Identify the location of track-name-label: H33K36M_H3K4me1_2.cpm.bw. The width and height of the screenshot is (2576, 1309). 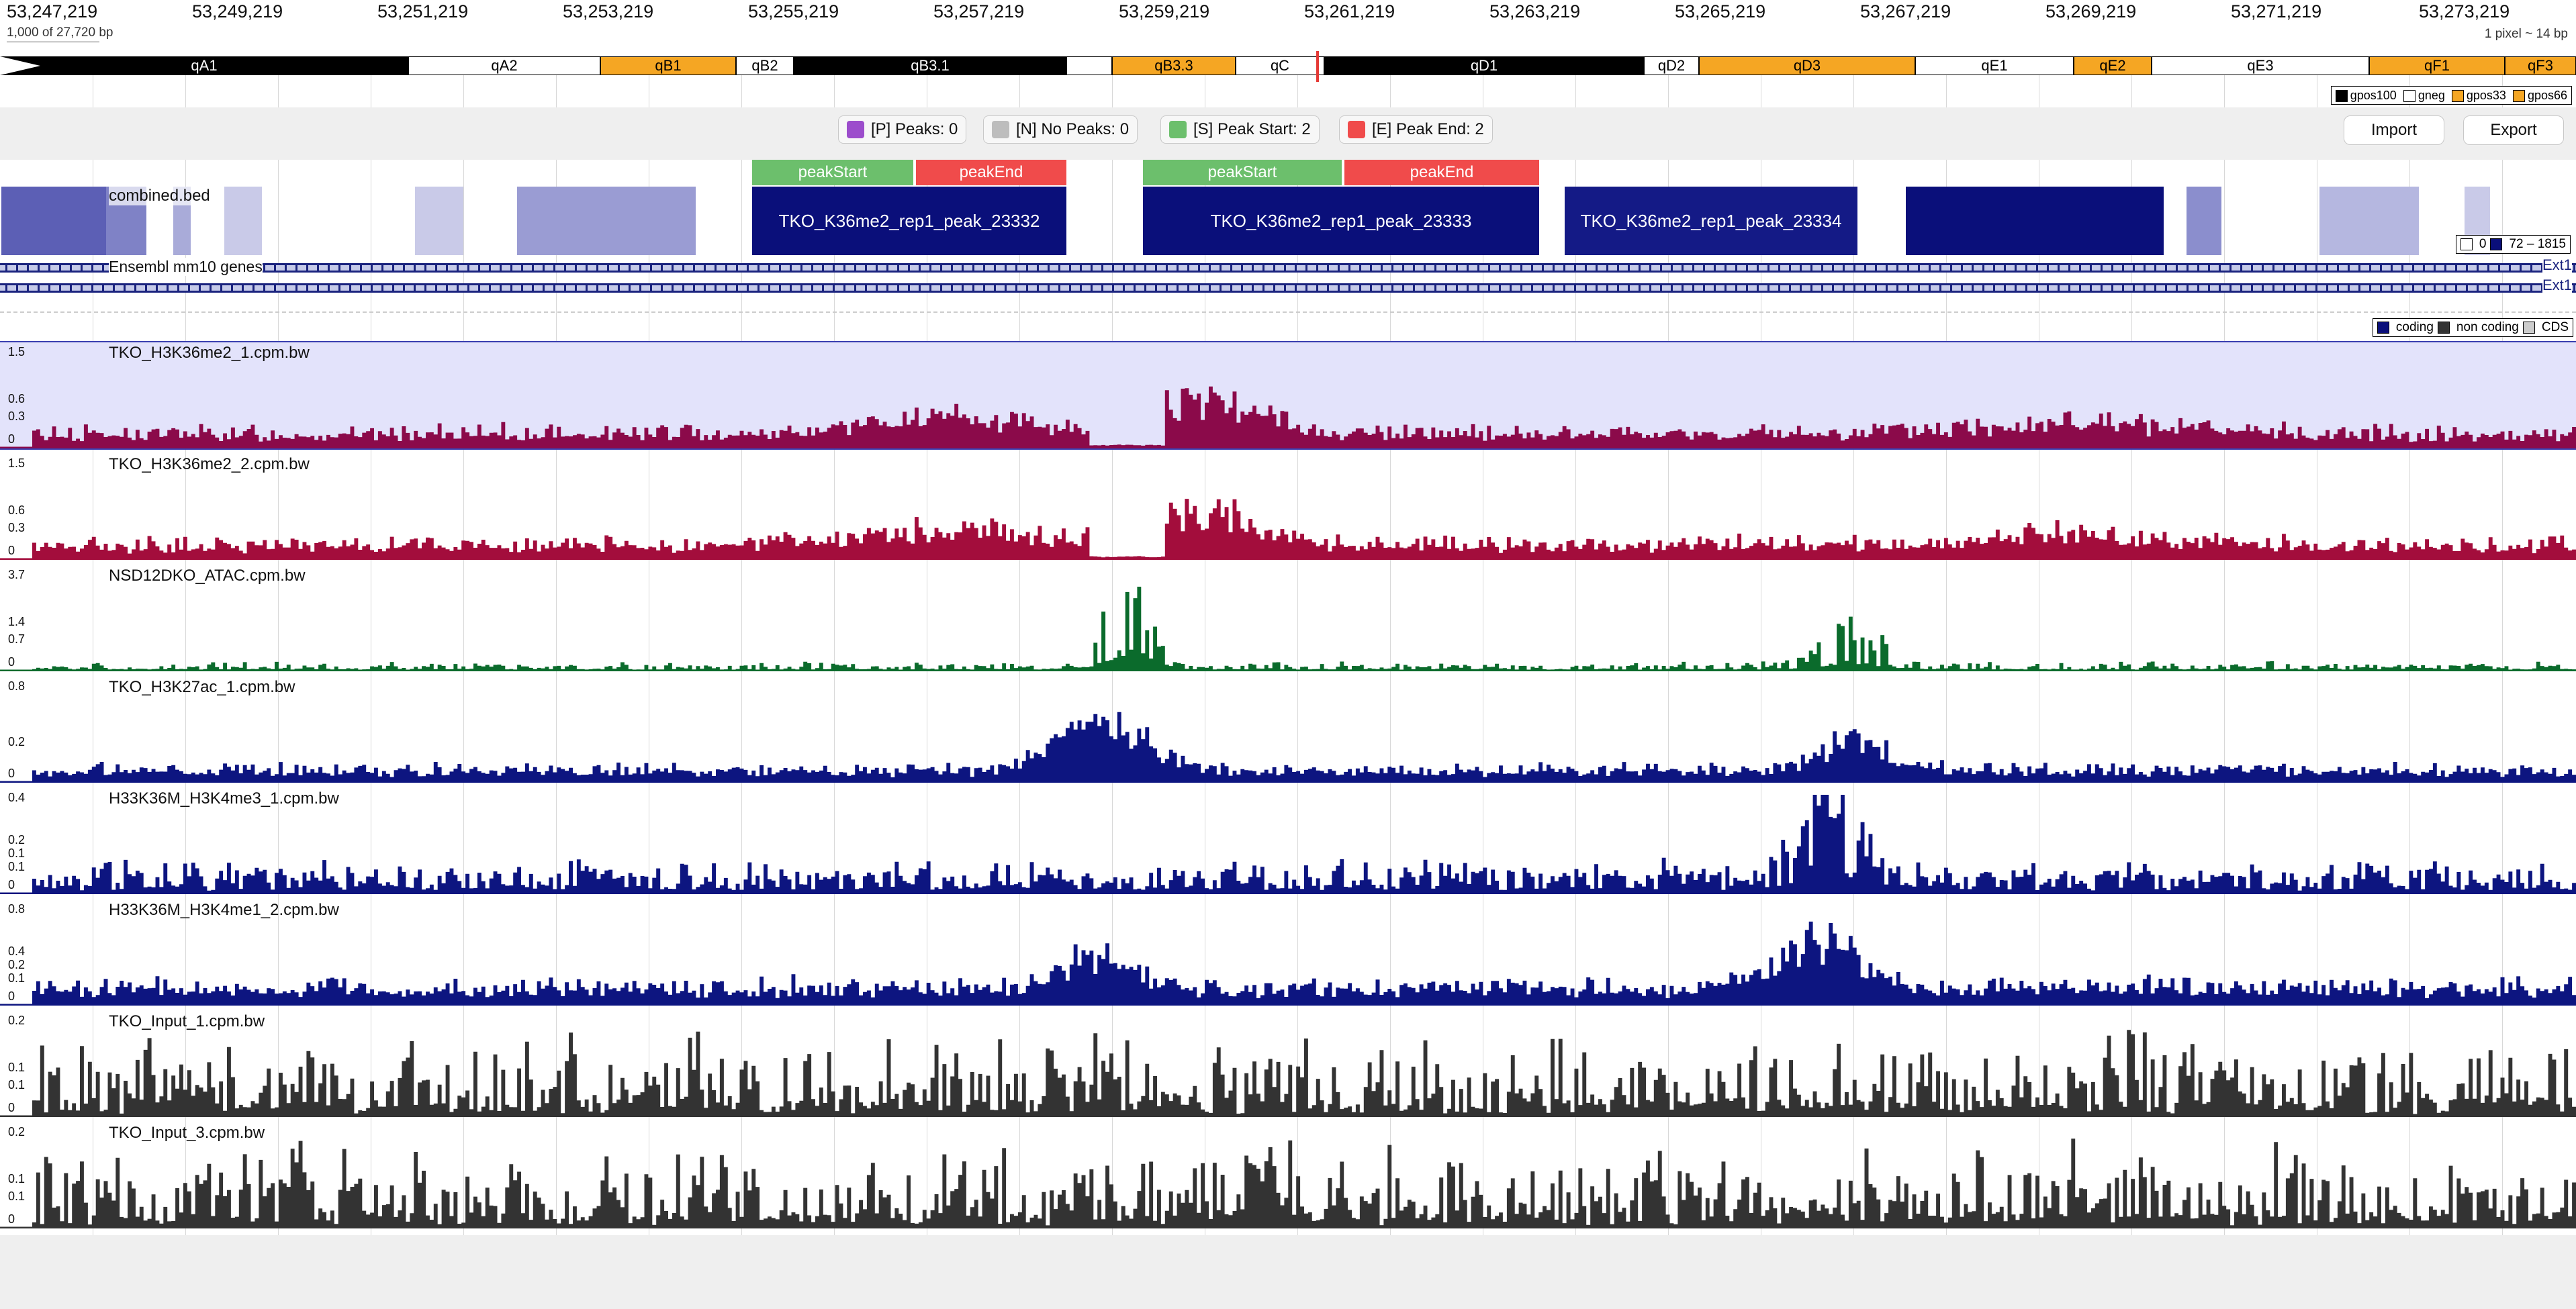
(224, 910).